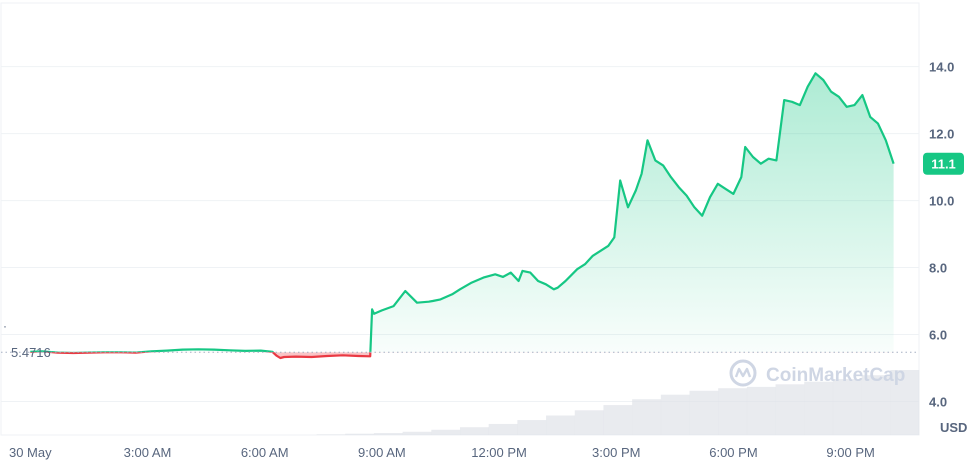  I want to click on x-tick-label: 6:00 AM, so click(265, 452).